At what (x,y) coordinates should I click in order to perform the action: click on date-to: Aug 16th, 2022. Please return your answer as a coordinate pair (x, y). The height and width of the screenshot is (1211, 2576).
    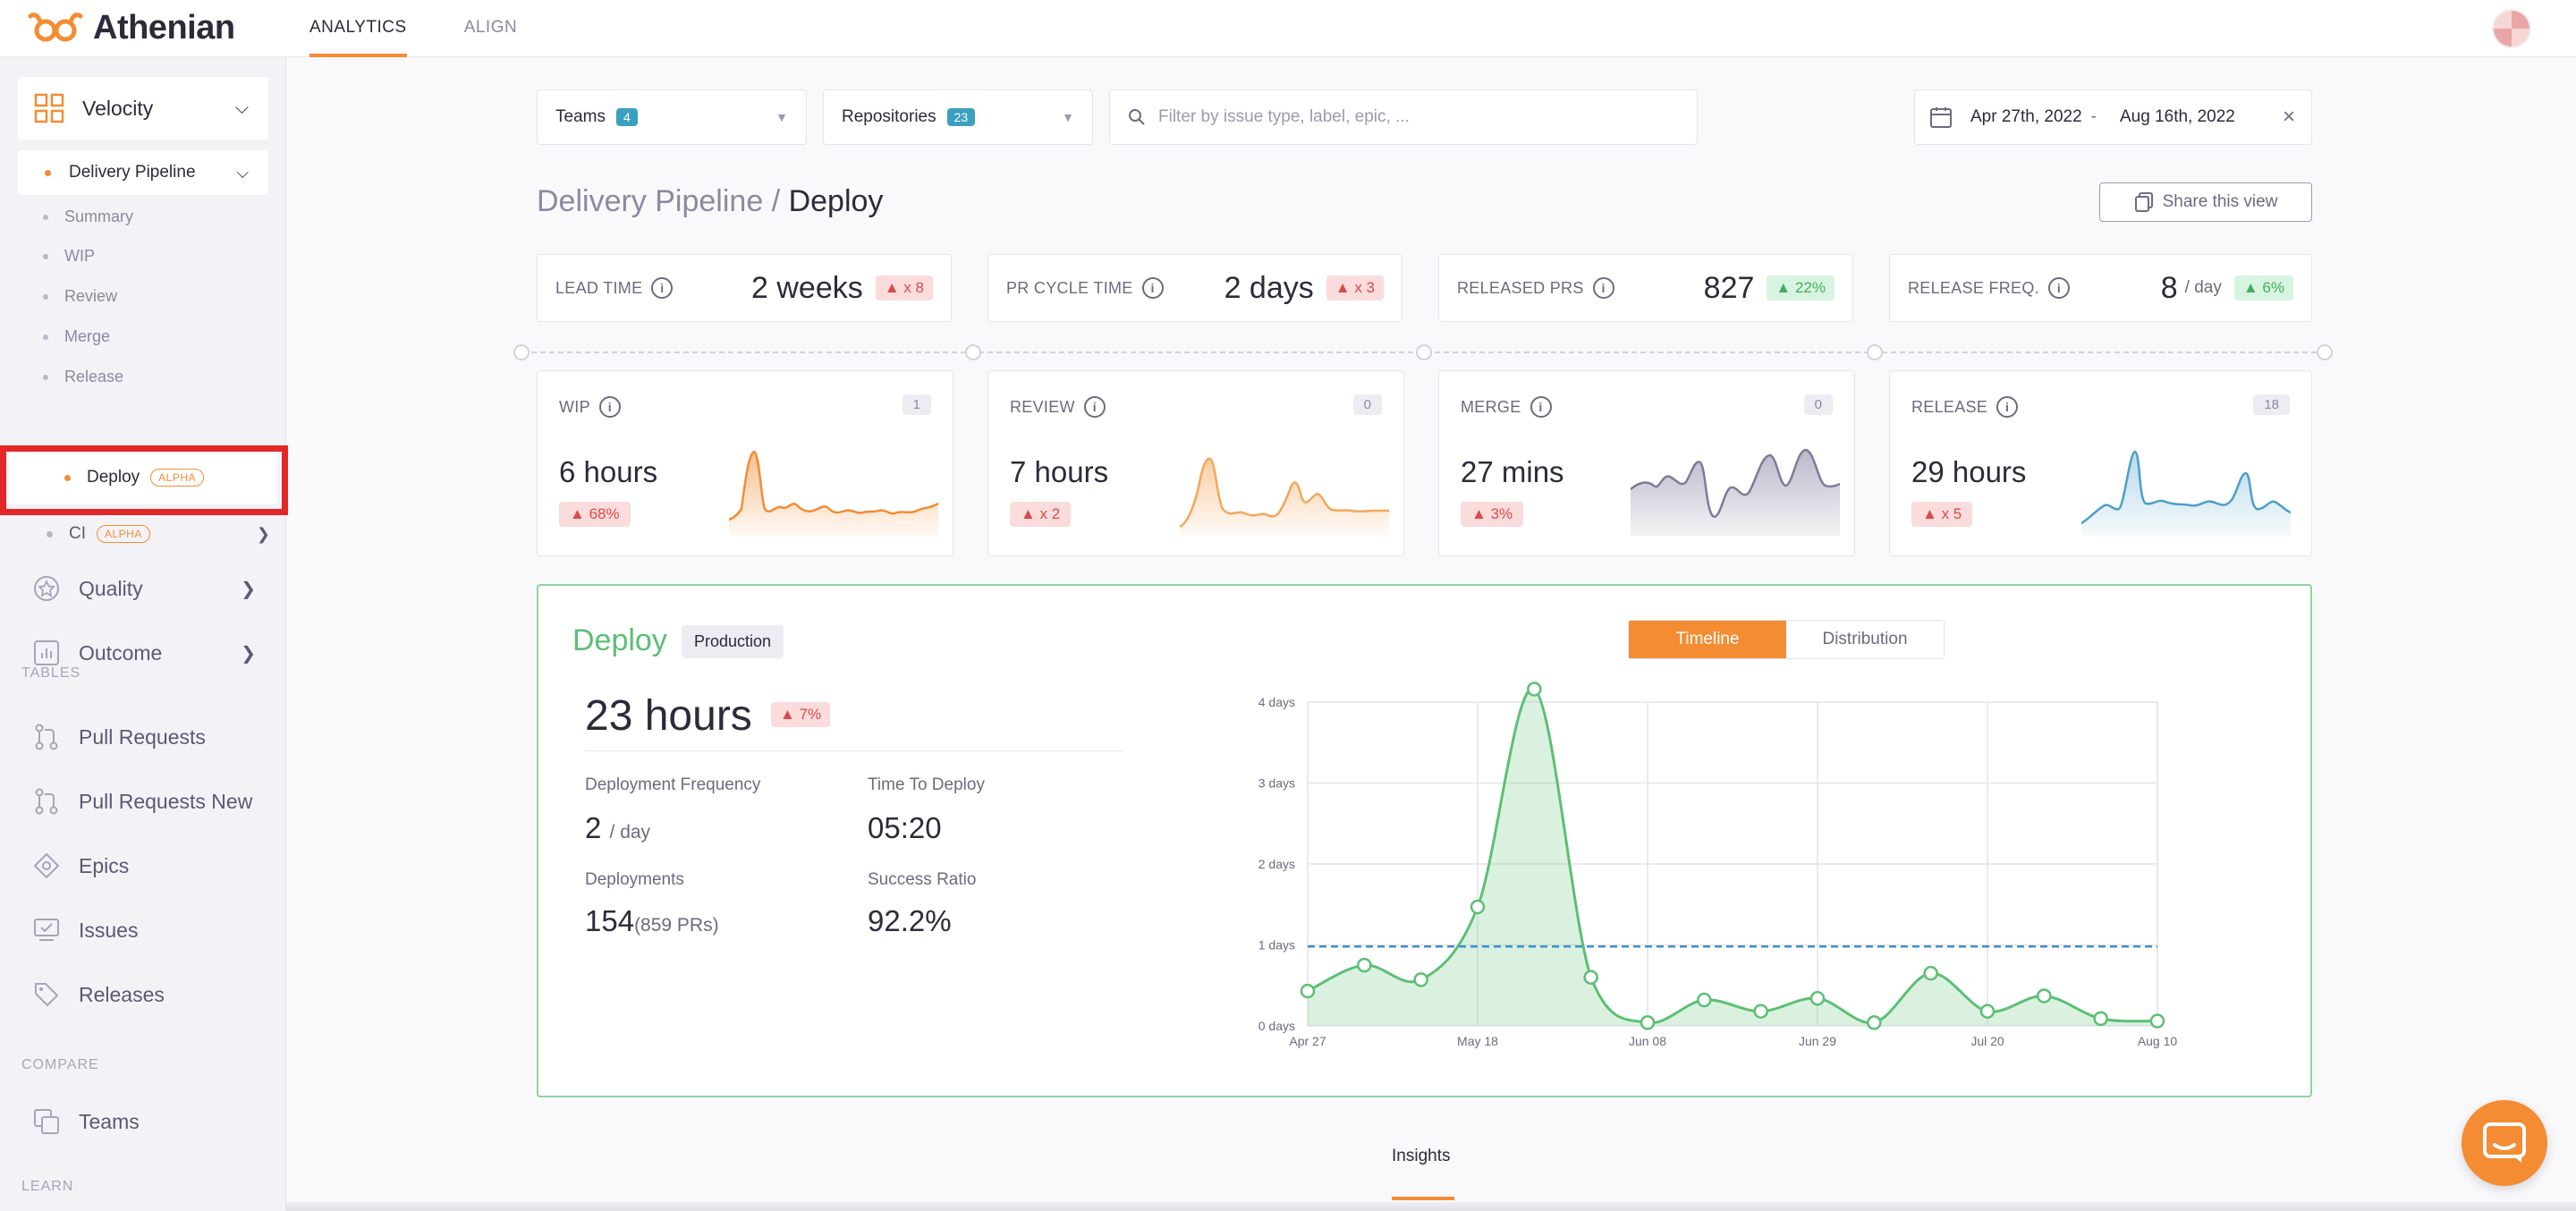
    Looking at the image, I should click on (2177, 116).